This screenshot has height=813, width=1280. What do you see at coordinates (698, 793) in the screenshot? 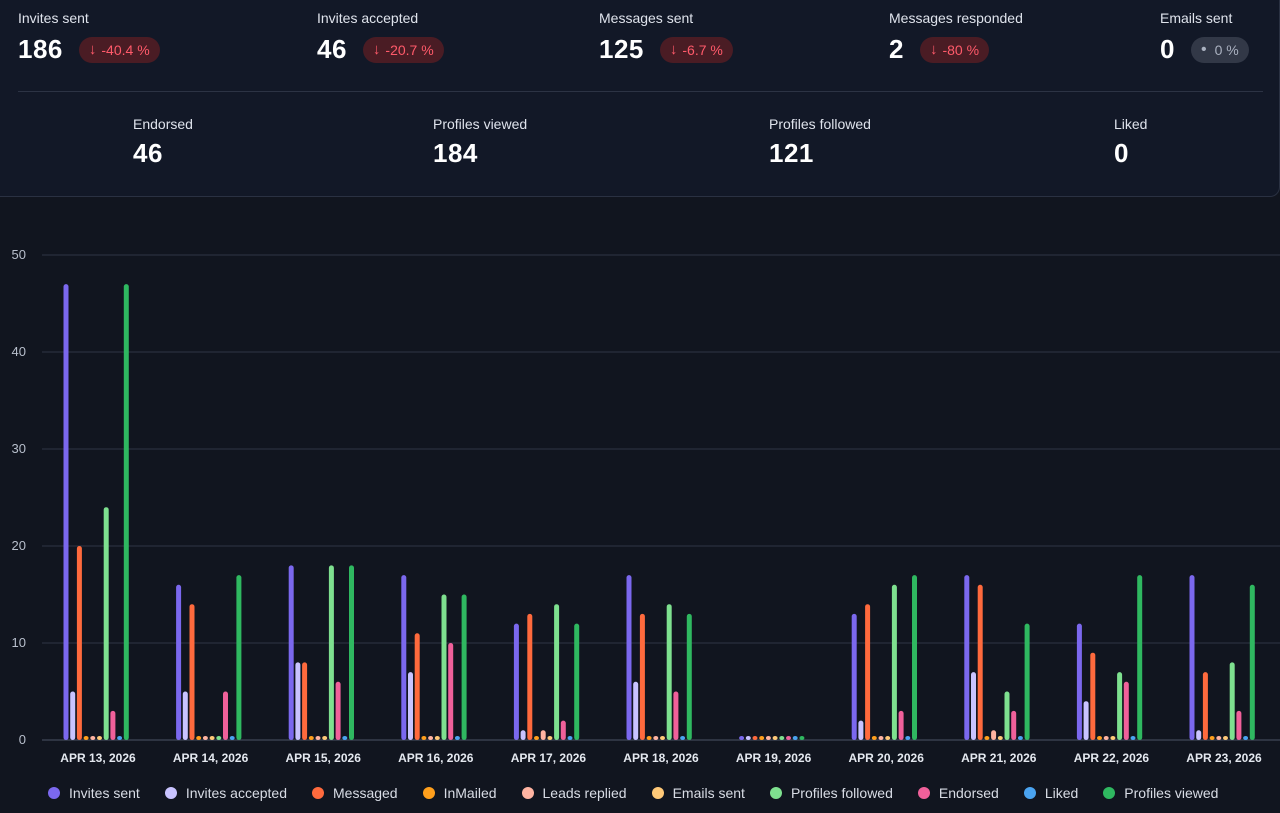
I see `legend-item: Emails sent` at bounding box center [698, 793].